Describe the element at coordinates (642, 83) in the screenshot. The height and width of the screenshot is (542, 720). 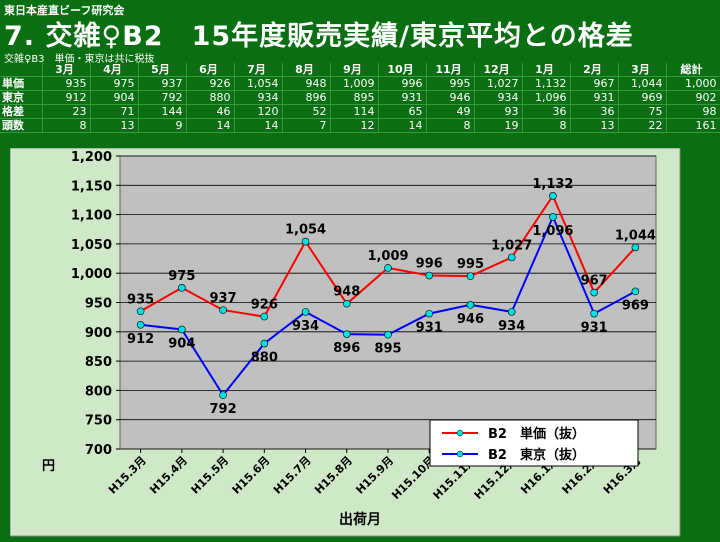
I see `table-cell: 1,044` at that location.